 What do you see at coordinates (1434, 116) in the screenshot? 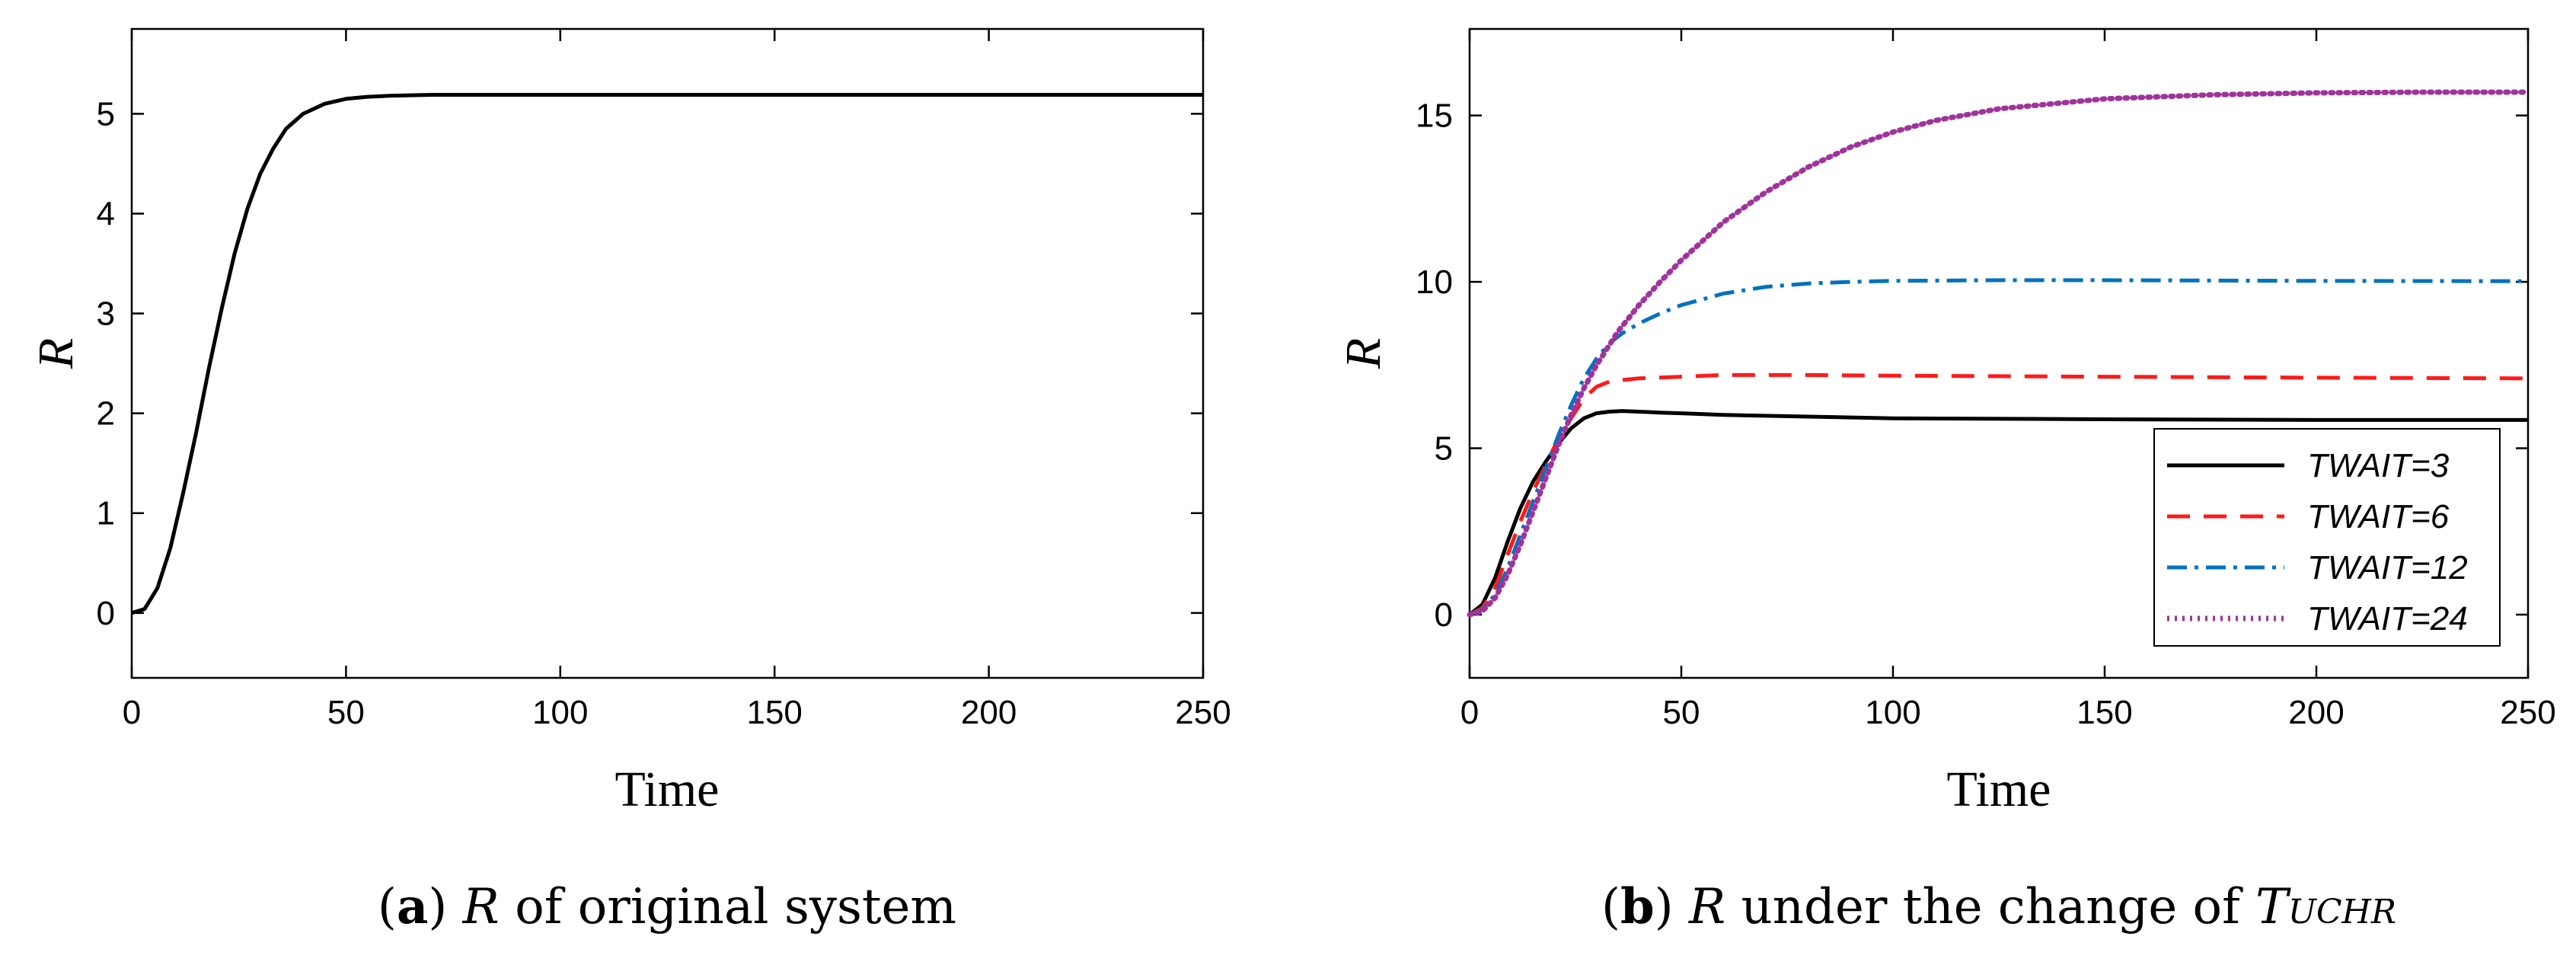
I see `y-tick-label: 15` at bounding box center [1434, 116].